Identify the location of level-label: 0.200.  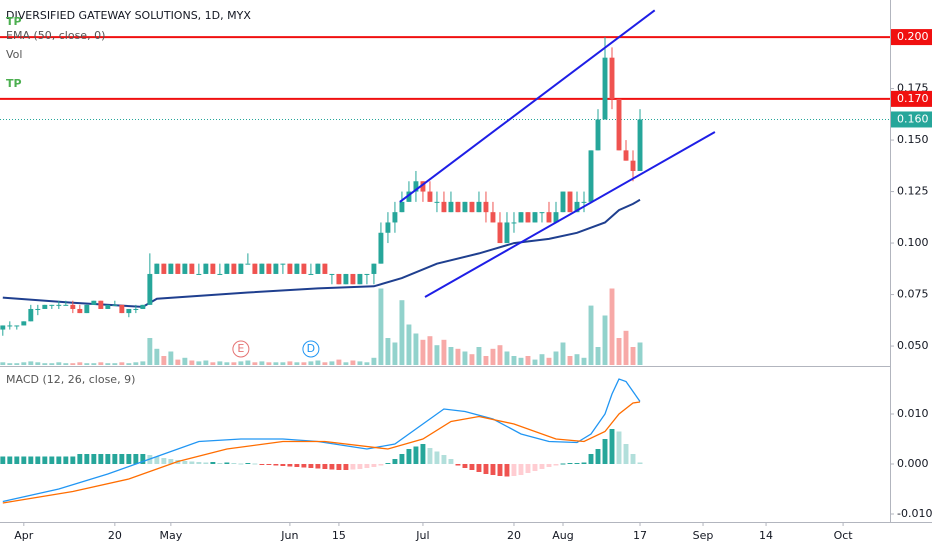
(913, 36).